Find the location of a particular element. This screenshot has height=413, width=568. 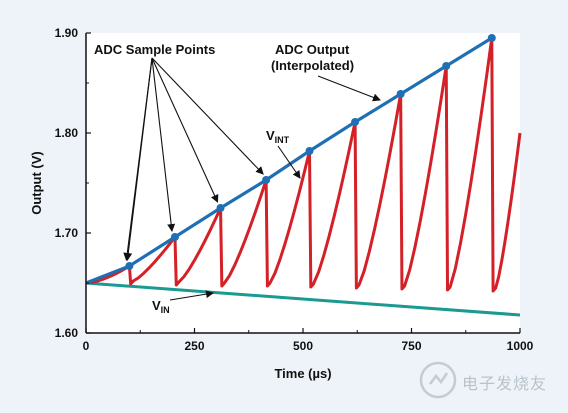

annotation-vint: VINT is located at coordinates (278, 136).